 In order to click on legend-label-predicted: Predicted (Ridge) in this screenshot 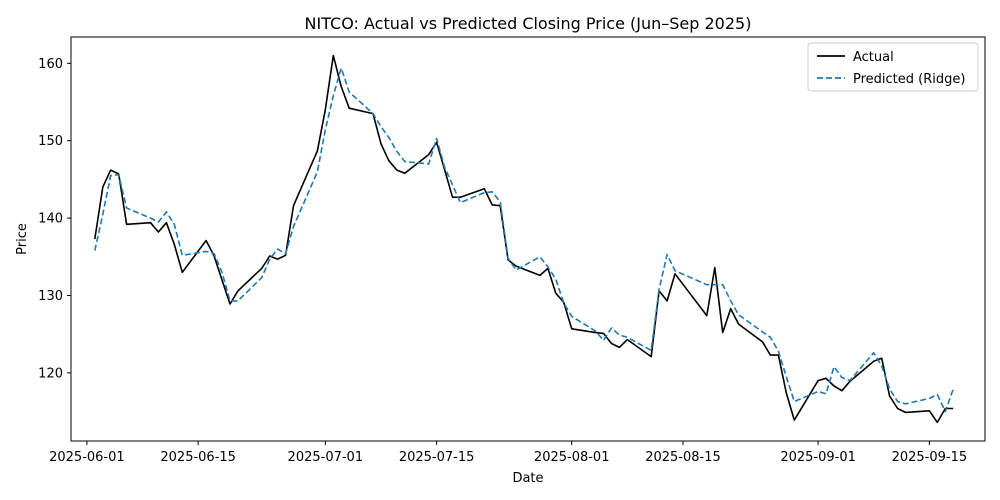, I will do `click(909, 79)`.